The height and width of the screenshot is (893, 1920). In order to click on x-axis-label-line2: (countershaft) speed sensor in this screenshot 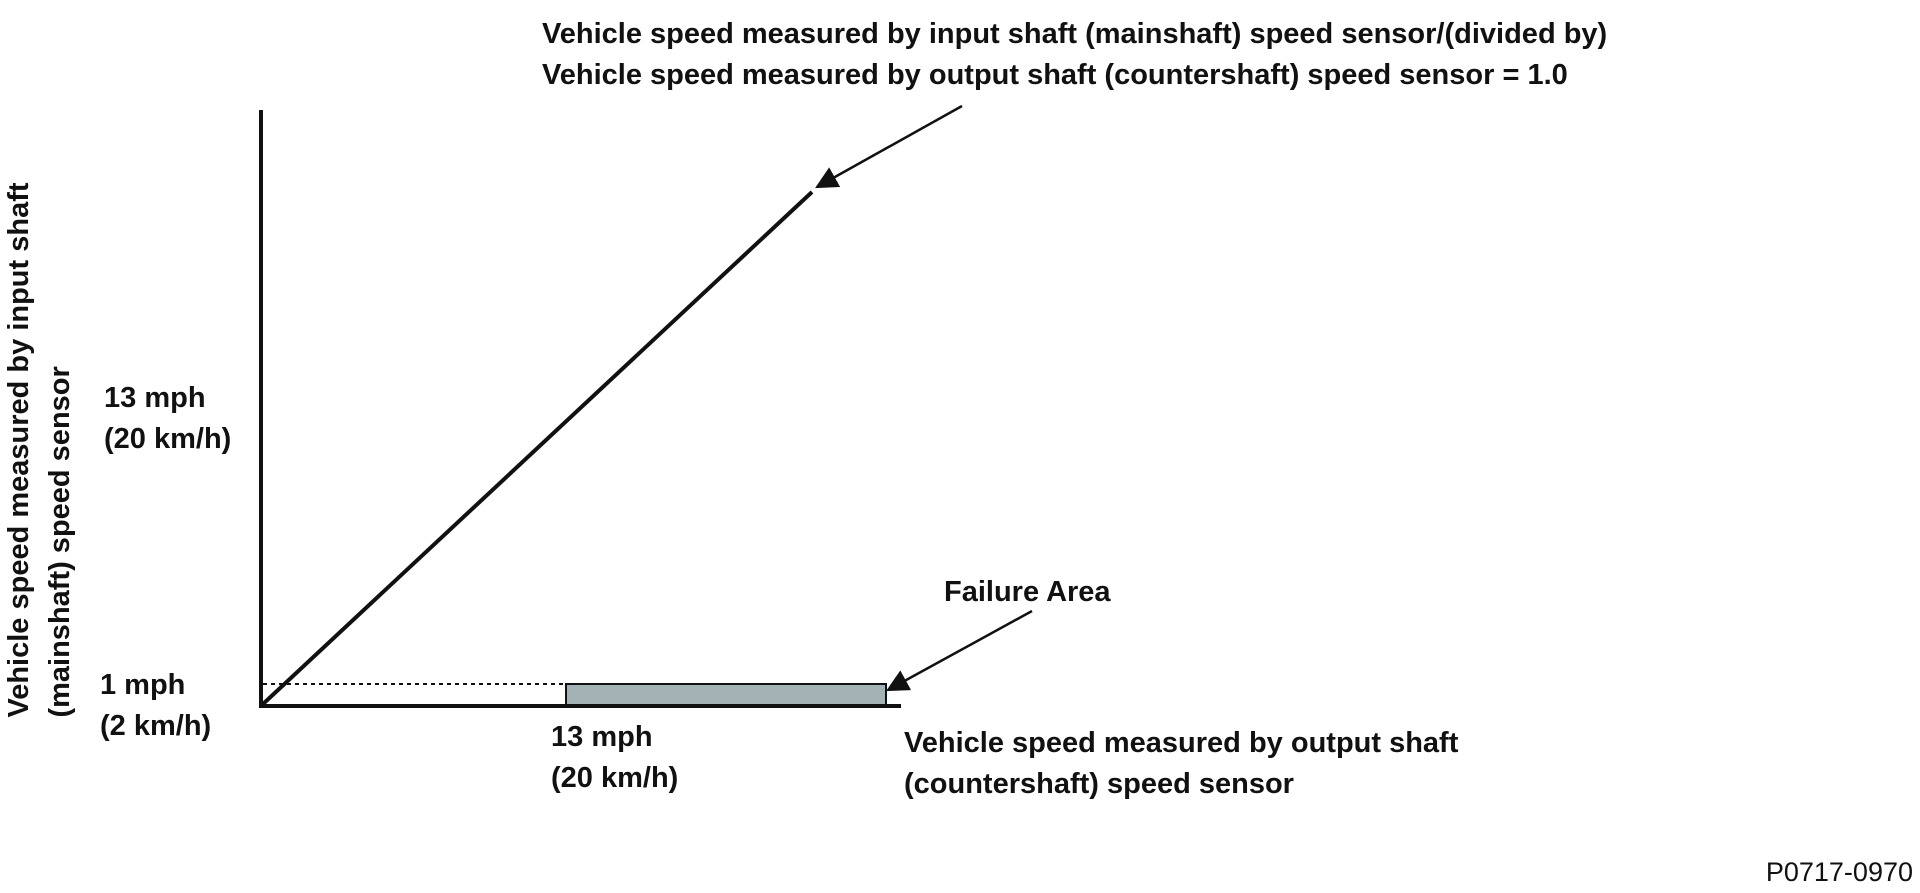, I will do `click(1099, 784)`.